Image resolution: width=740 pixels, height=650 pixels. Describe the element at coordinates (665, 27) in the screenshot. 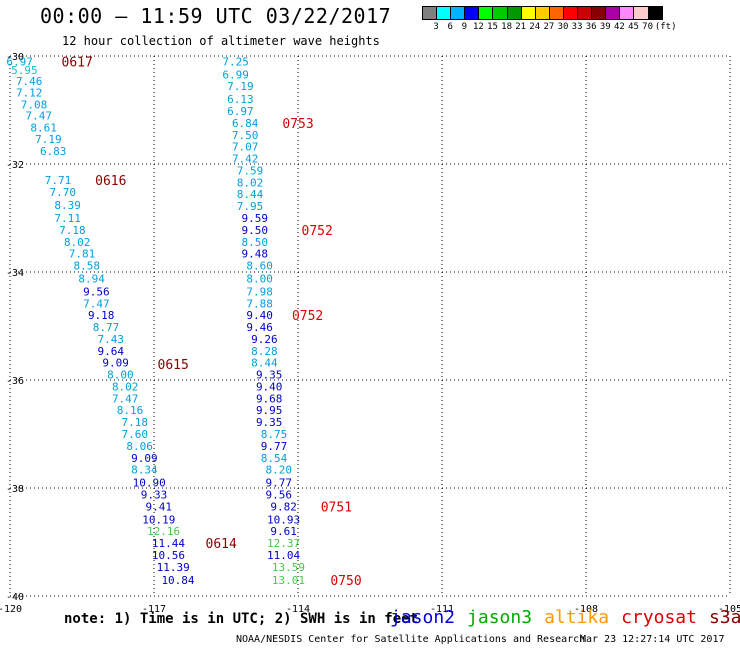

I see `legend-label: (ft)` at that location.